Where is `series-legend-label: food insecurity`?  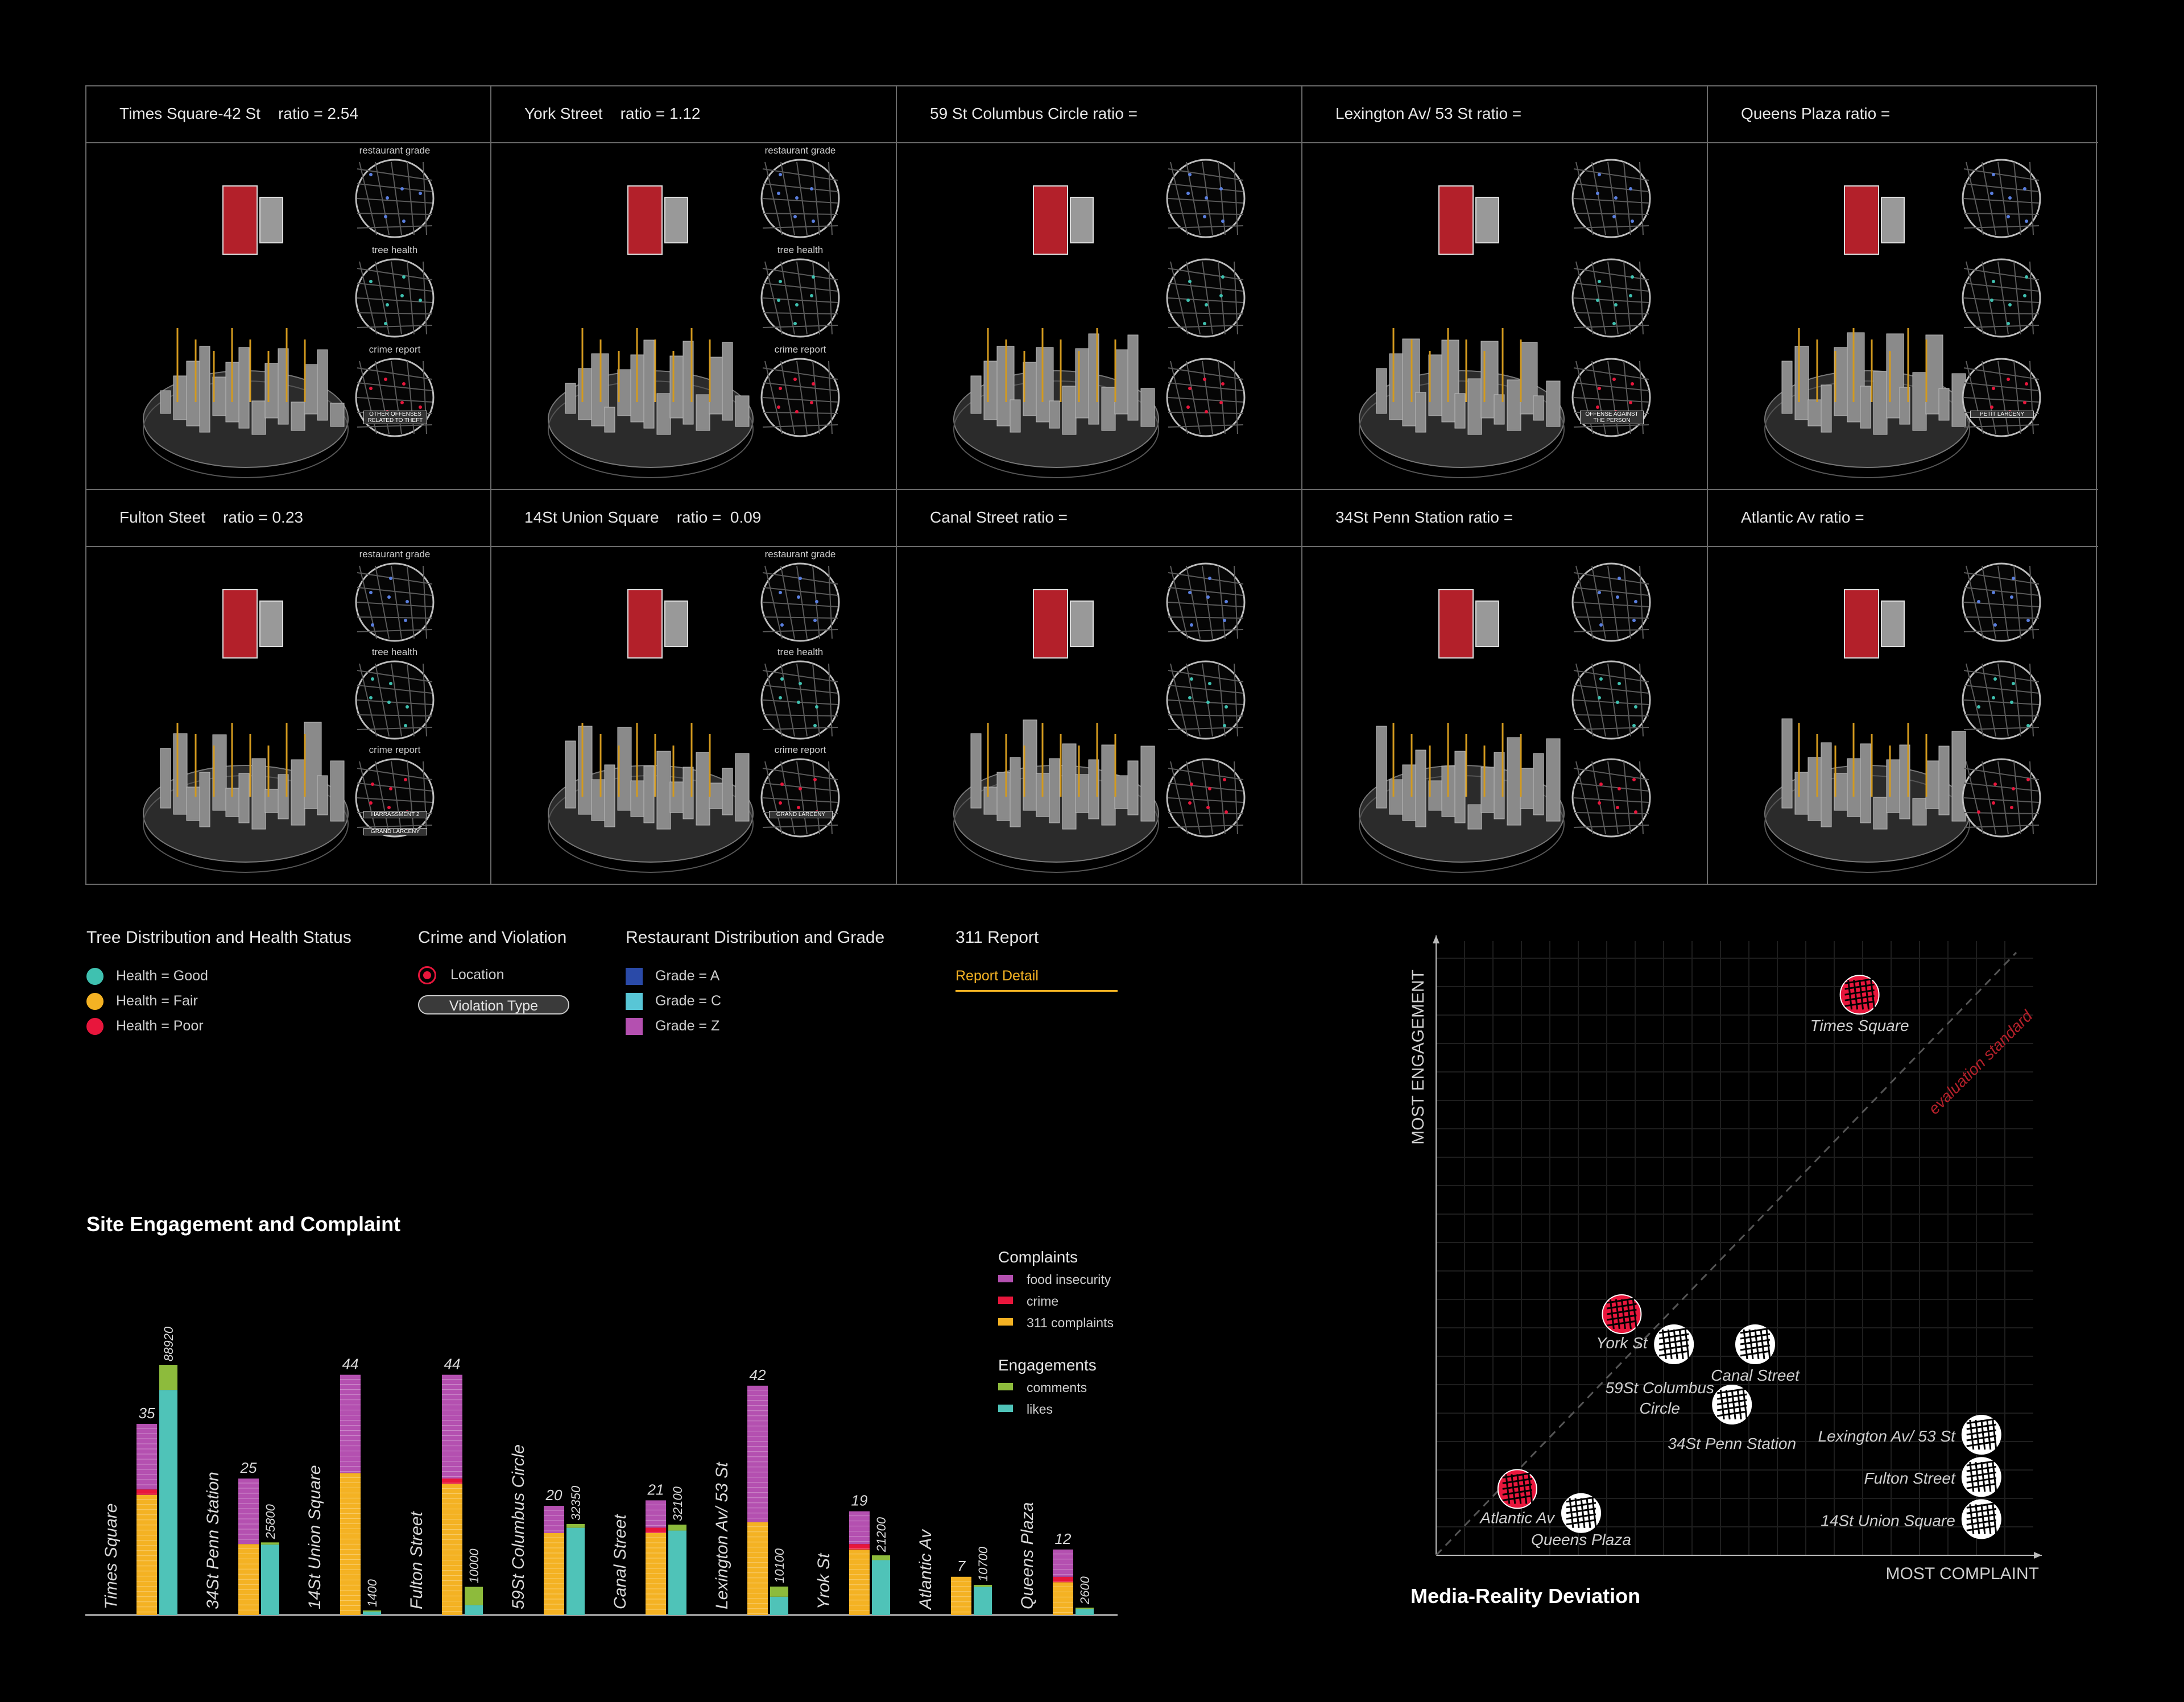 series-legend-label: food insecurity is located at coordinates (1069, 1279).